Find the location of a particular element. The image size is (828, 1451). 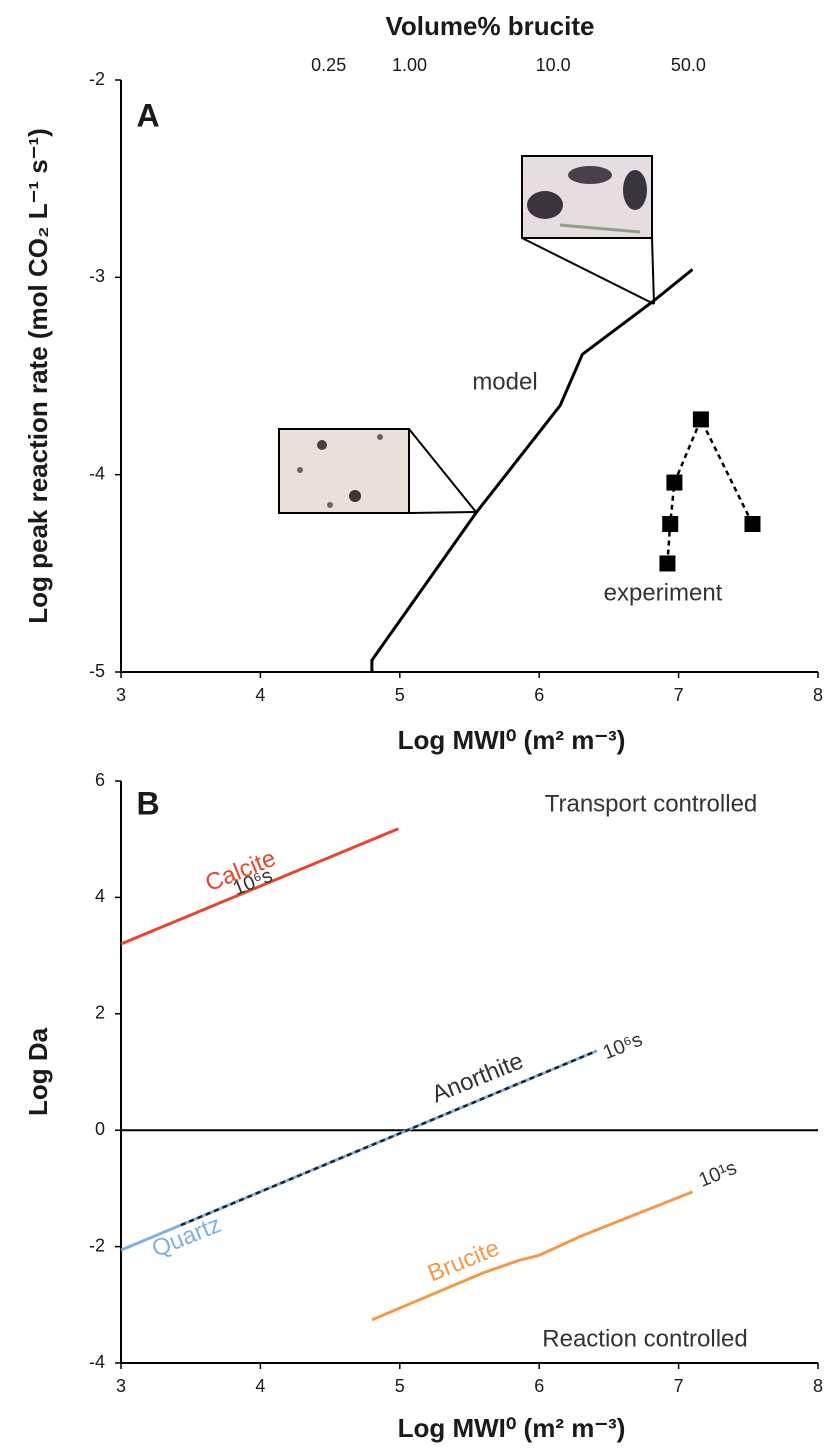

annotation: 10¹s is located at coordinates (718, 1174).